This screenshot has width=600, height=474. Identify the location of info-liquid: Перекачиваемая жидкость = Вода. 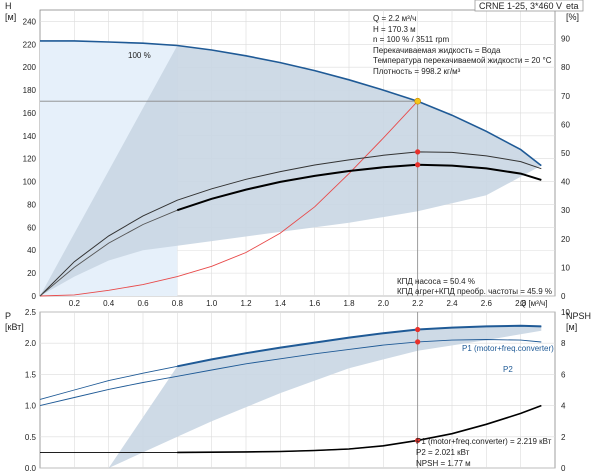
(437, 50).